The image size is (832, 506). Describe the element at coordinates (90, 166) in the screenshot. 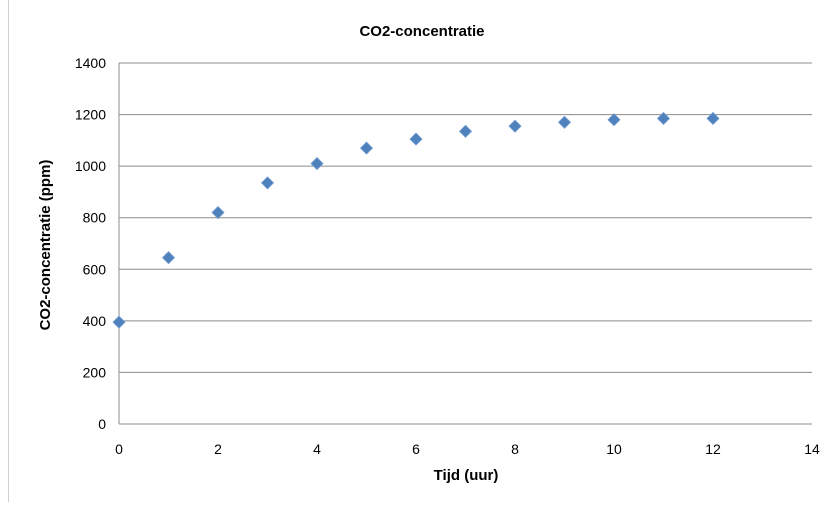

I see `y-tick-label: 1000` at that location.